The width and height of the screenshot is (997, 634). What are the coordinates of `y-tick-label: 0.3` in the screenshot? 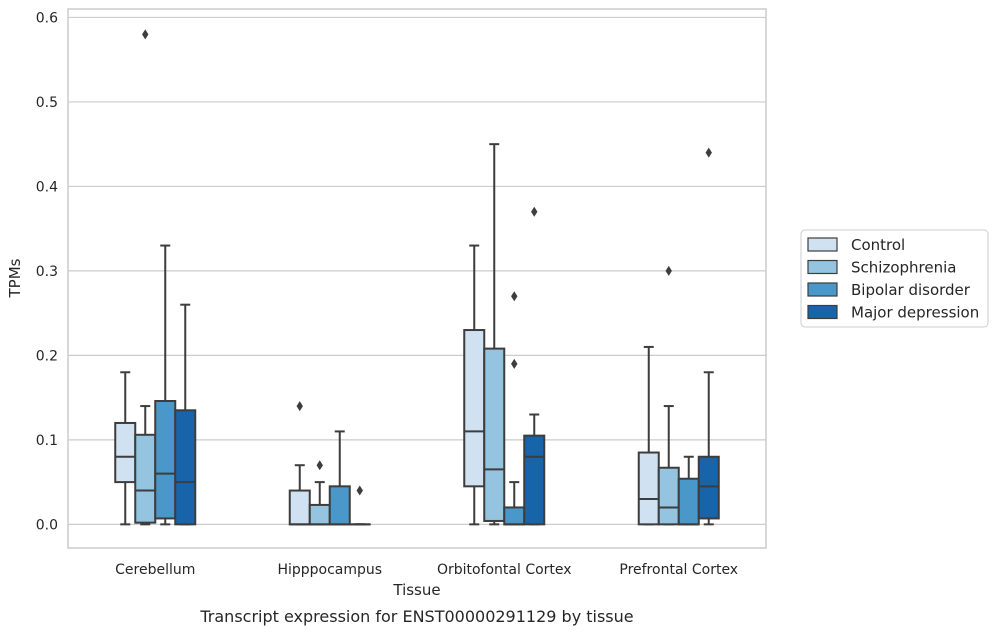 It's located at (47, 272).